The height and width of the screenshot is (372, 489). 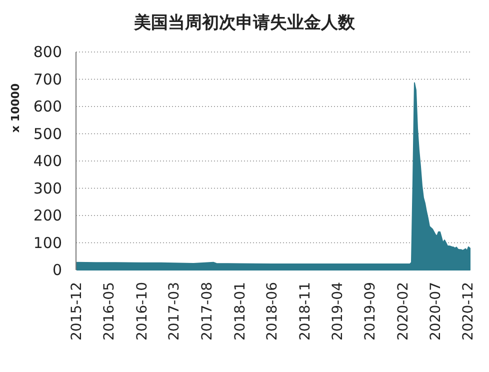 What do you see at coordinates (77, 311) in the screenshot?
I see `x-tick-label: 2015-12` at bounding box center [77, 311].